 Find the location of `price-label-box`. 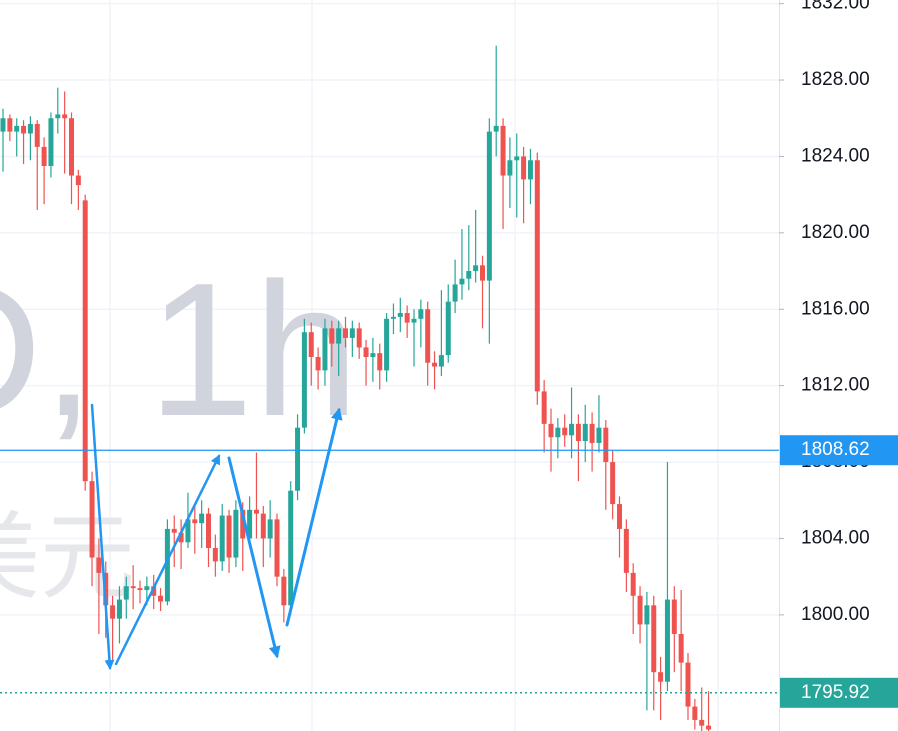

price-label-box is located at coordinates (839, 692).